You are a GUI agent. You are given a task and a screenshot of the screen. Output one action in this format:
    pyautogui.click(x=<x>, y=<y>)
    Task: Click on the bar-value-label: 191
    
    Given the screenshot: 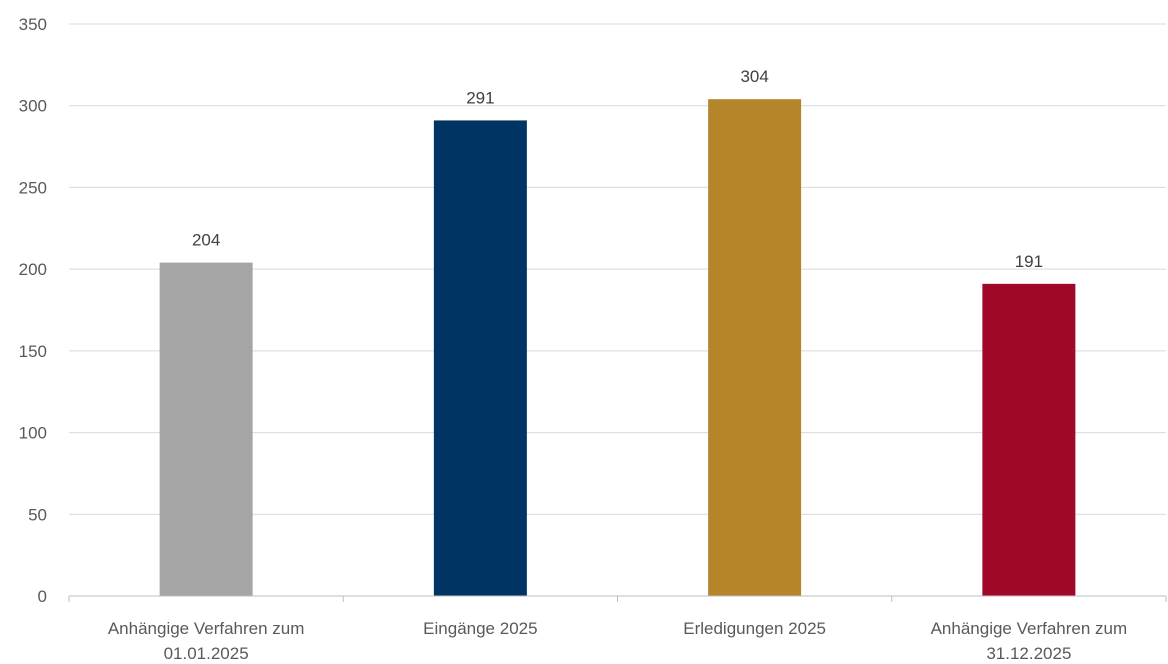 What is the action you would take?
    pyautogui.click(x=1029, y=261)
    